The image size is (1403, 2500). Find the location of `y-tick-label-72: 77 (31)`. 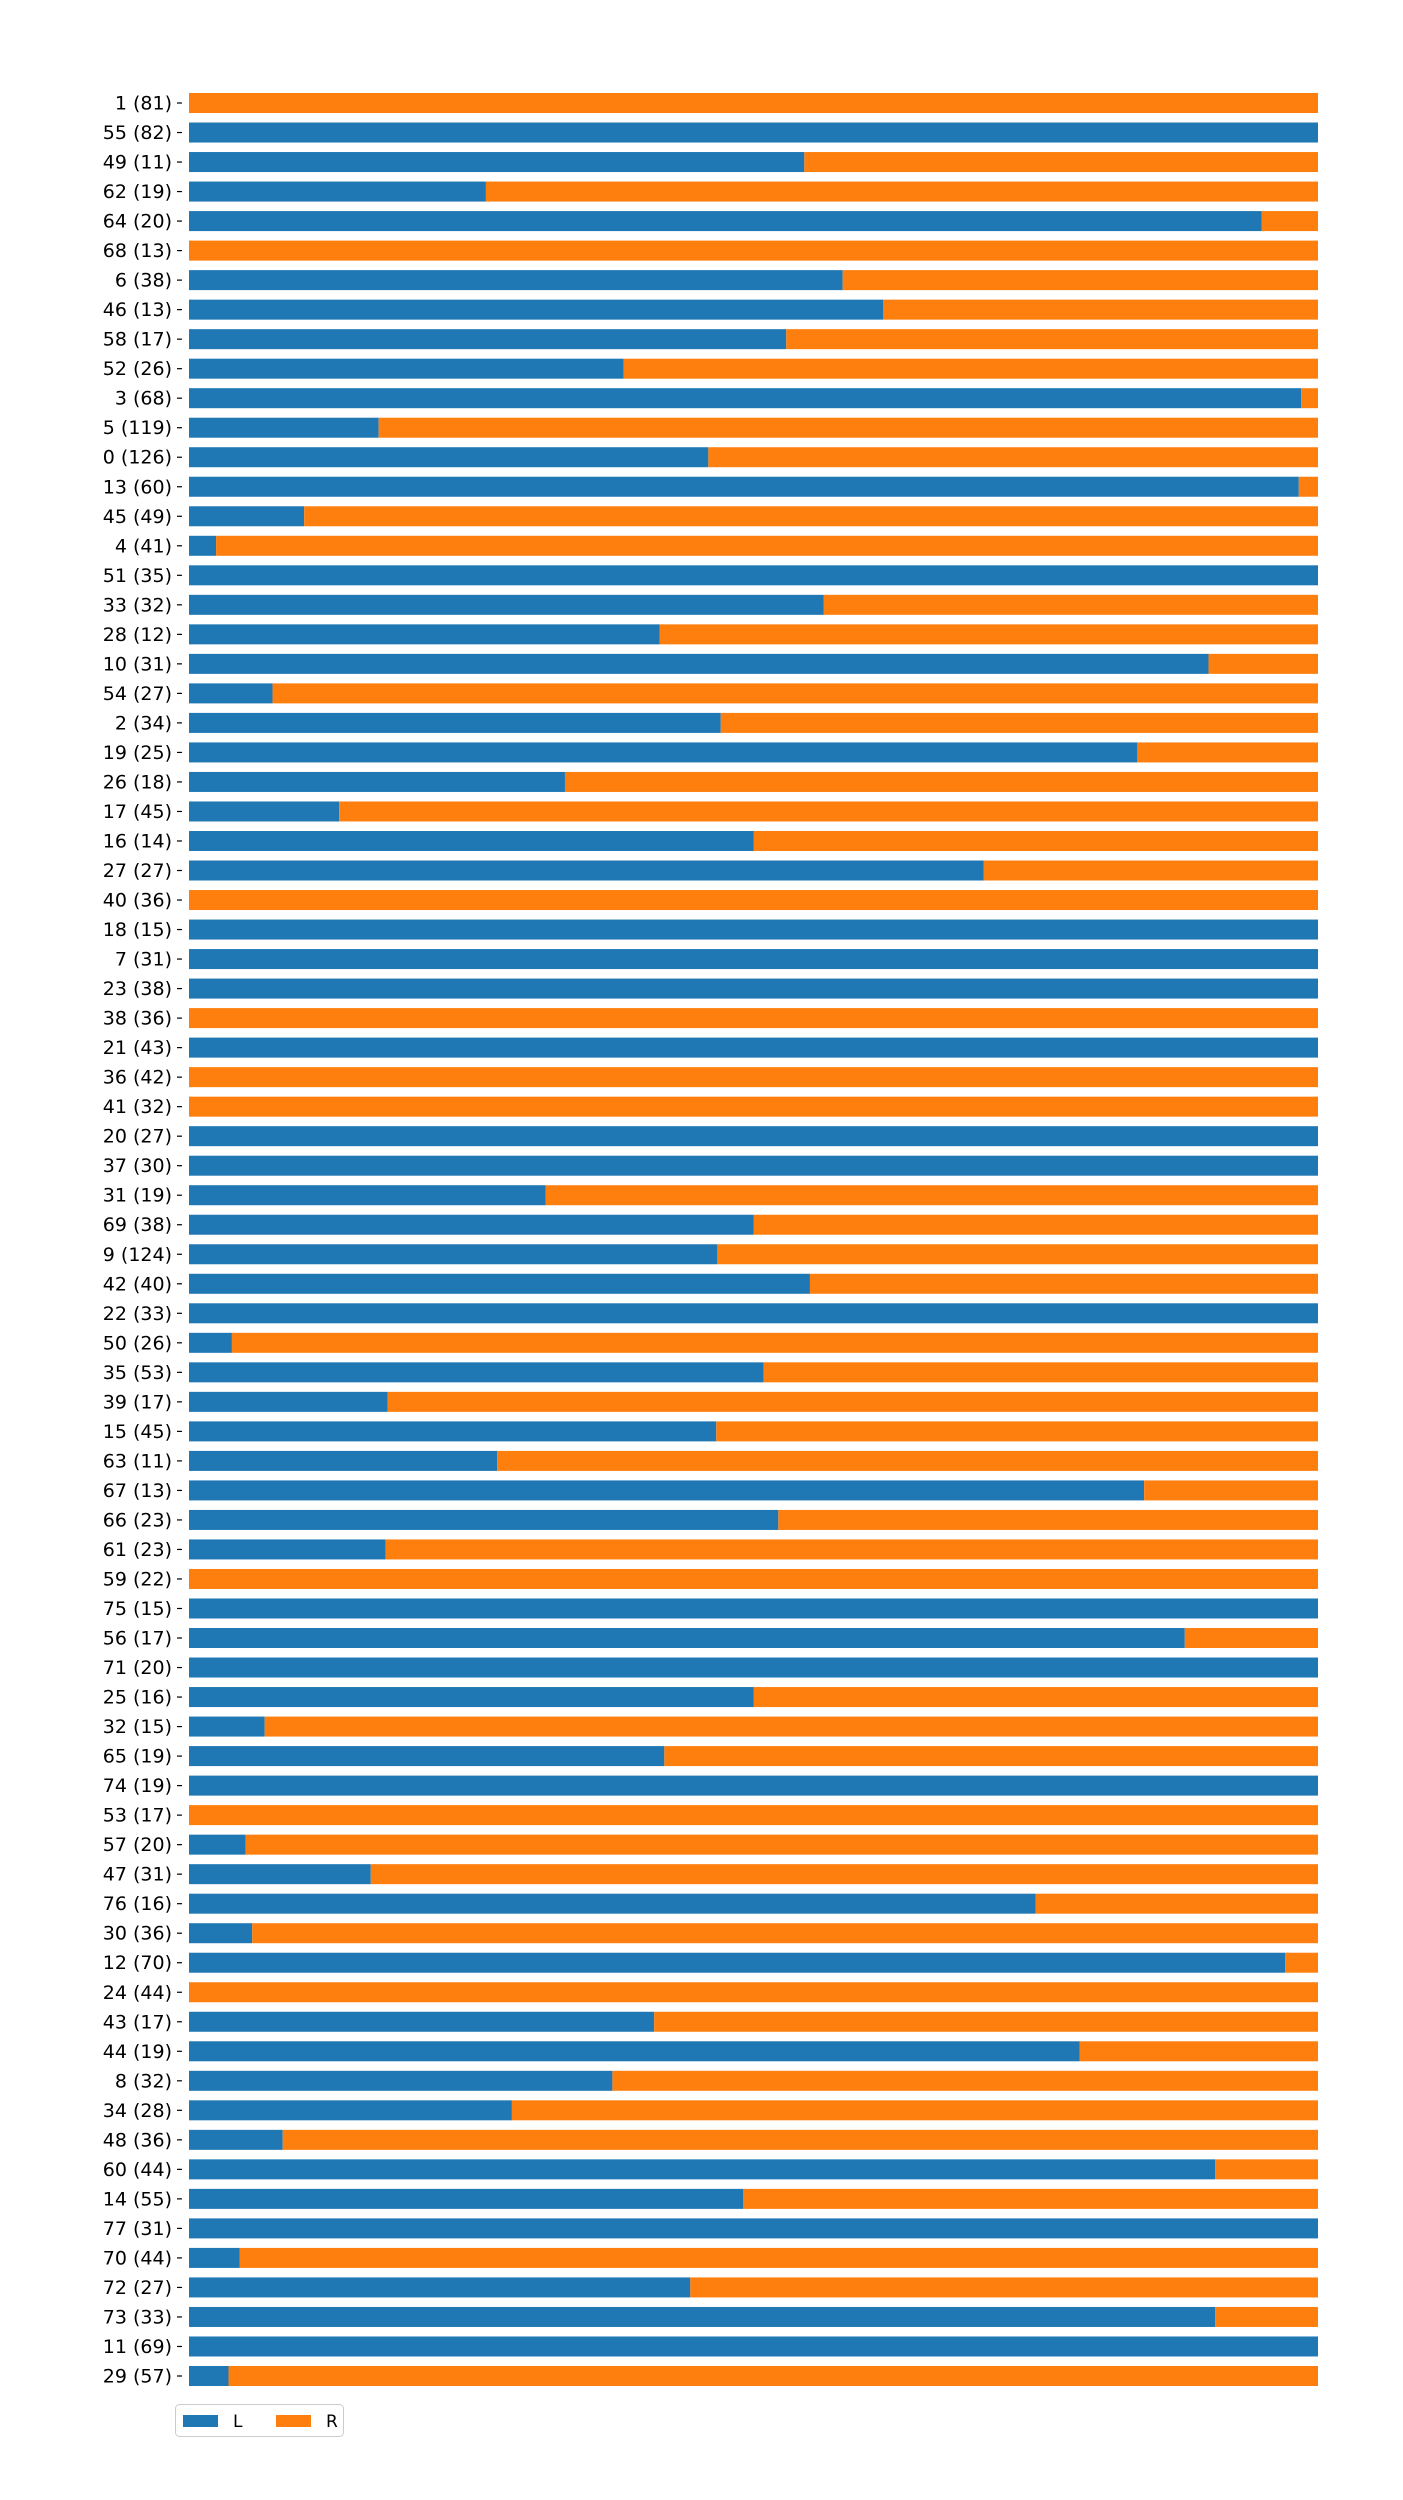

y-tick-label-72: 77 (31) is located at coordinates (137, 2229).